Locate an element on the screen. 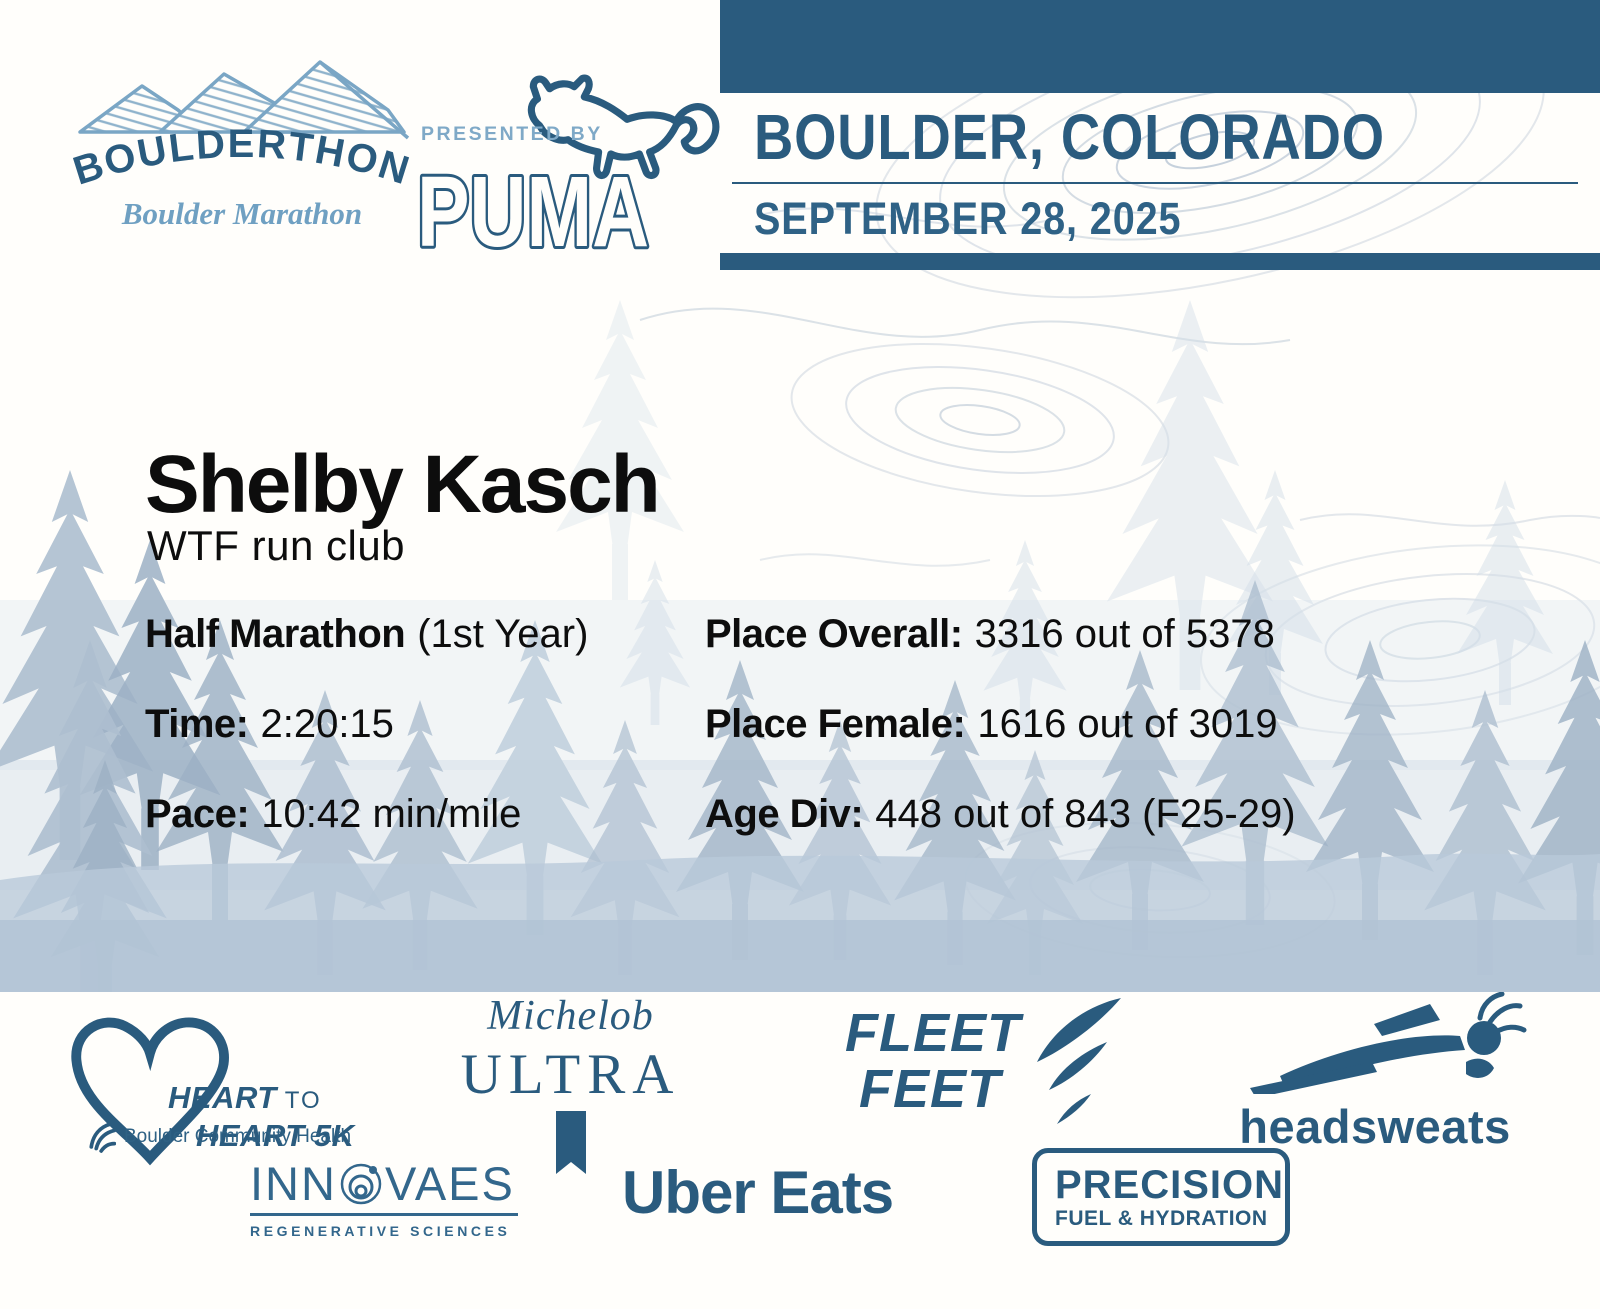  event-header: BOULDER, COLORADO SEPTEMBER 28, 2025 is located at coordinates (1160, 135).